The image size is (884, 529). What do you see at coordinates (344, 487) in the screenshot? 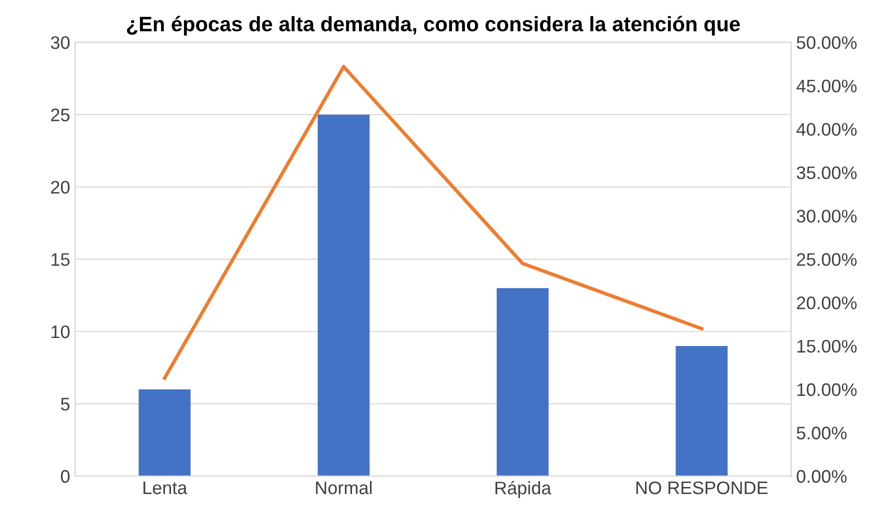
I see `x-tick-label: Normal` at bounding box center [344, 487].